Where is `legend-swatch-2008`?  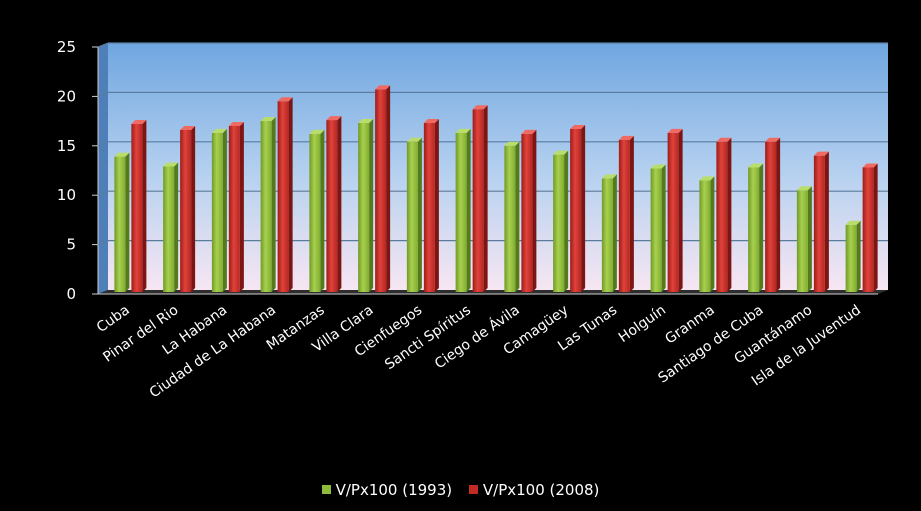 legend-swatch-2008 is located at coordinates (473, 489).